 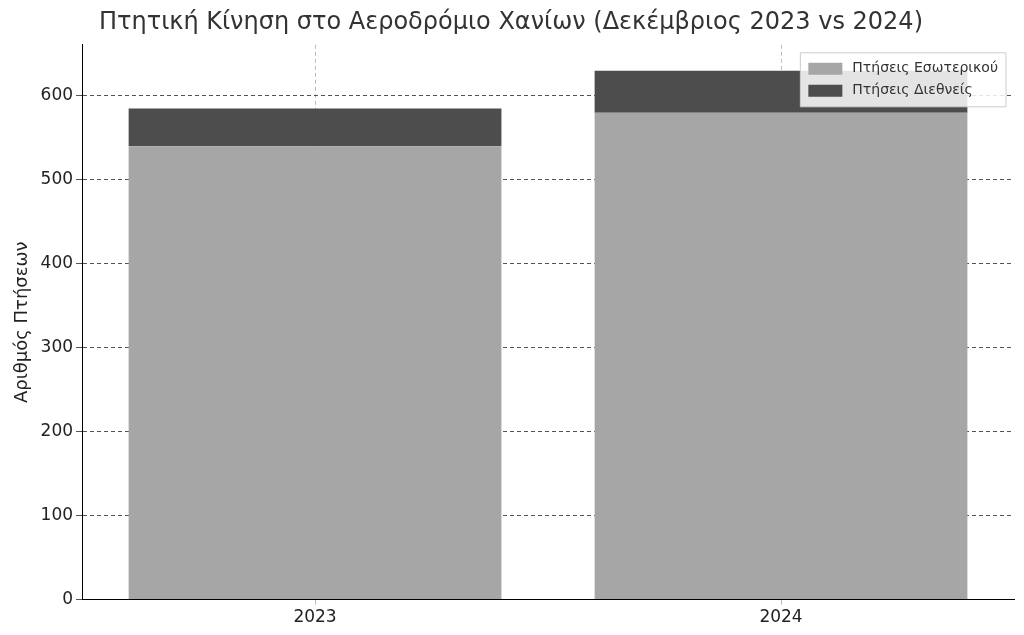 I want to click on x-tick-label: 2023, so click(x=315, y=616).